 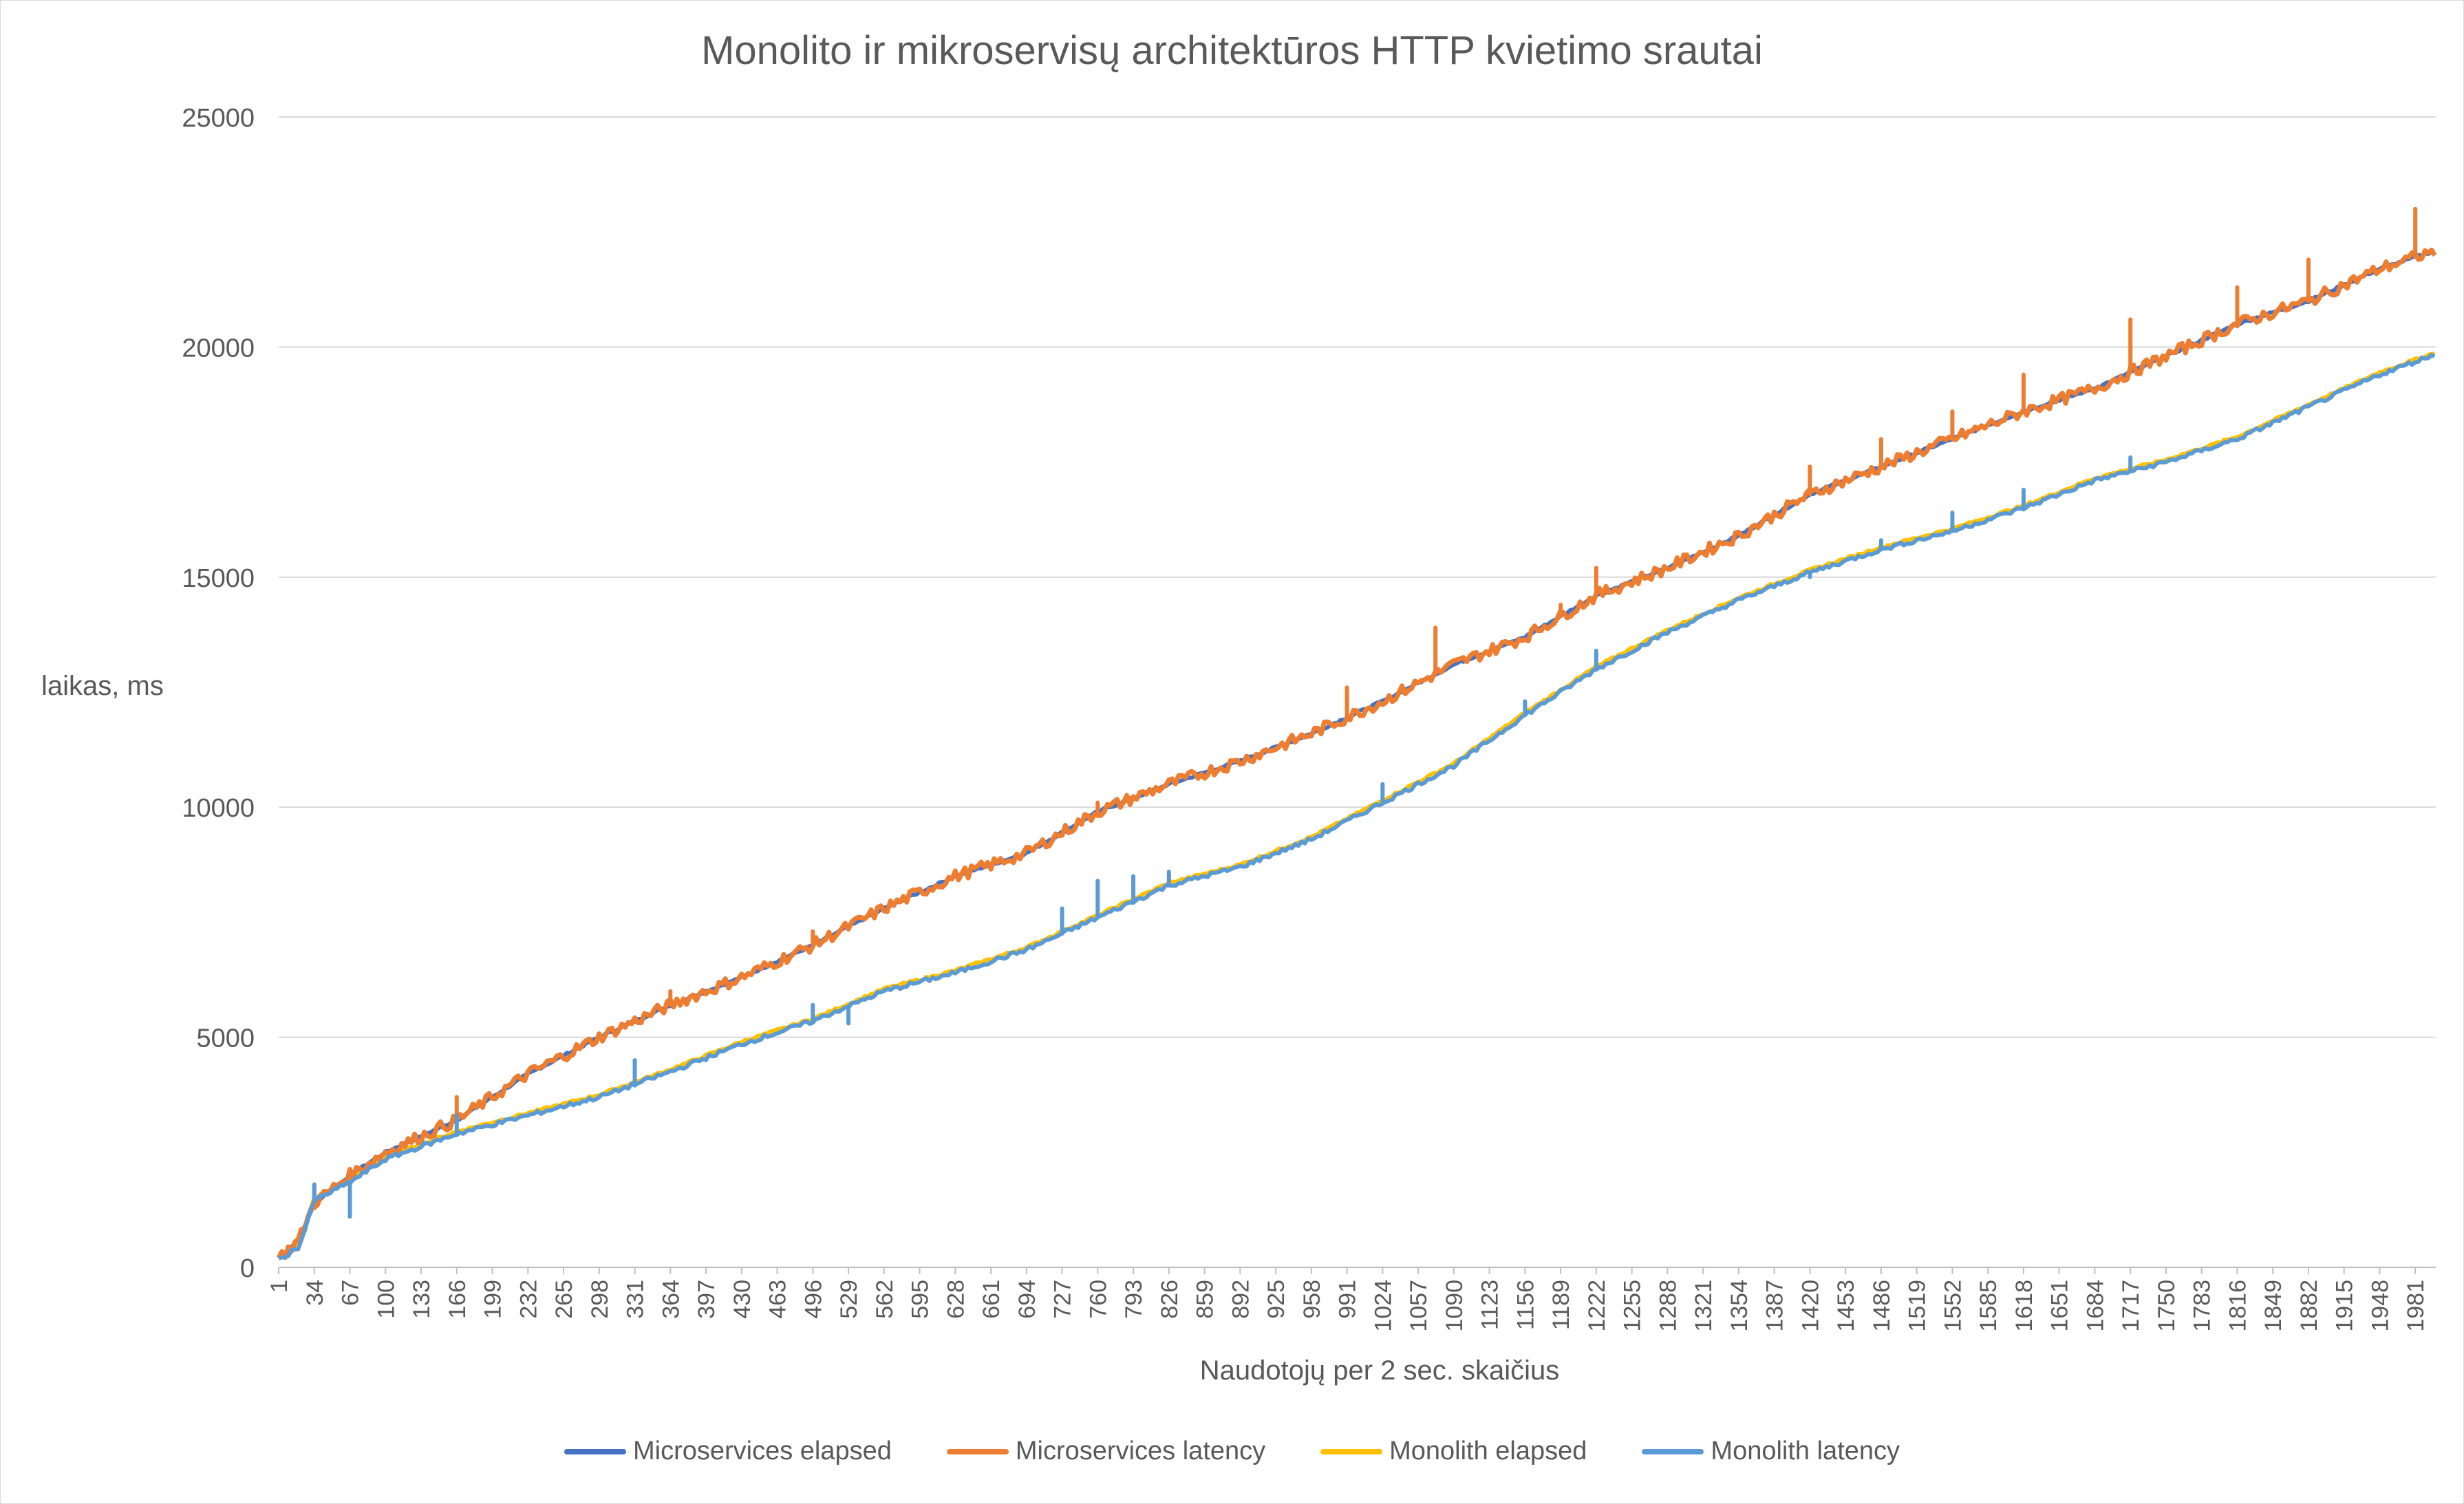 I want to click on legend-item: Microservices elapsed, so click(x=728, y=1451).